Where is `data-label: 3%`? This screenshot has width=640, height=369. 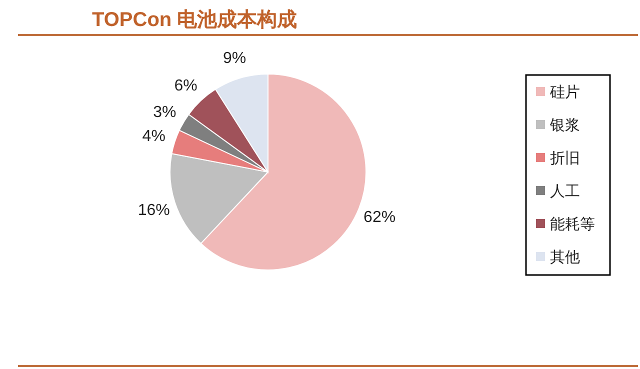 data-label: 3% is located at coordinates (164, 112).